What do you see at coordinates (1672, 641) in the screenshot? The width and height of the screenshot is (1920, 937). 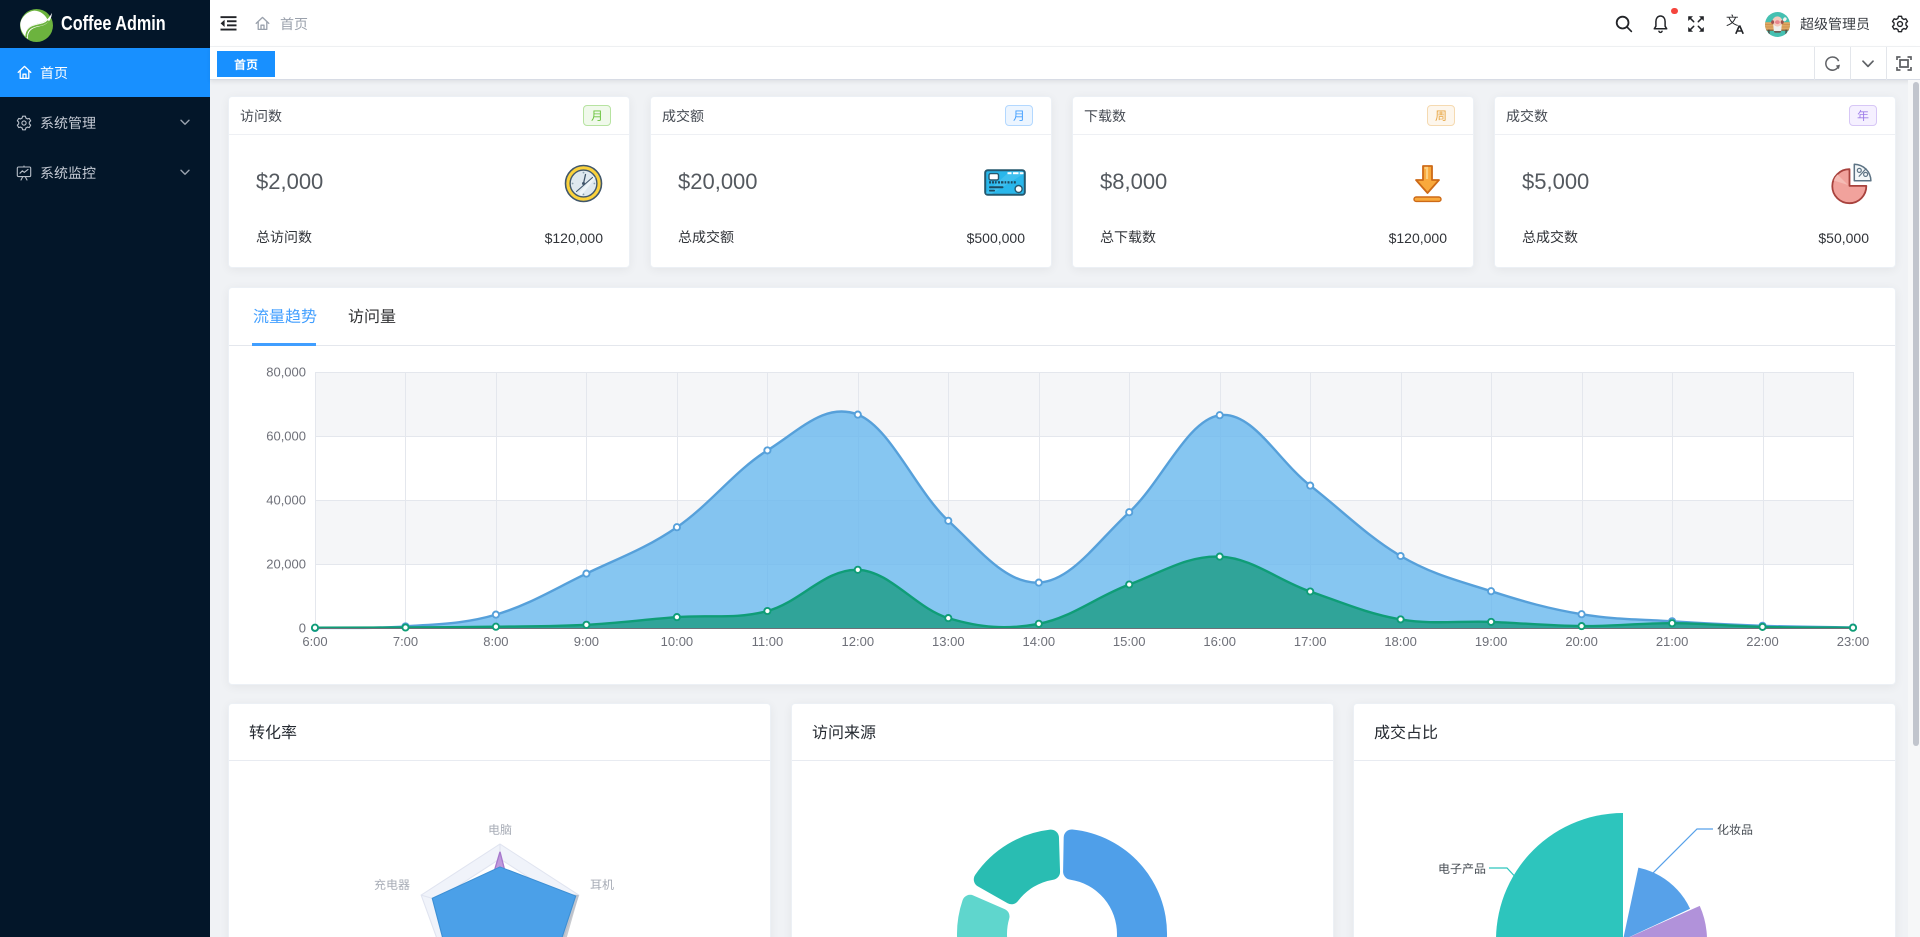 I see `svg-text: 21:00` at bounding box center [1672, 641].